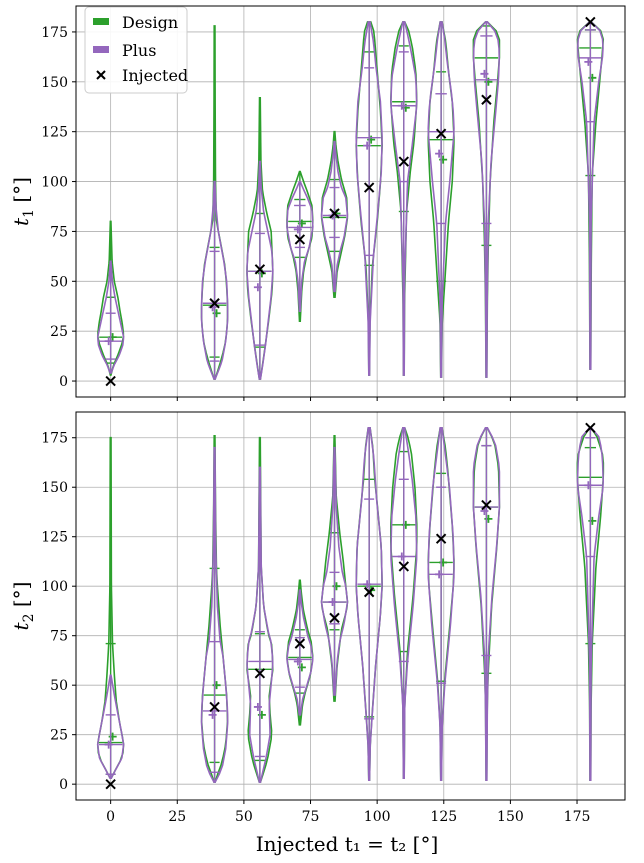 Image resolution: width=644 pixels, height=863 pixels. Describe the element at coordinates (23, 201) in the screenshot. I see `y-axis-label: t1 [°]` at that location.